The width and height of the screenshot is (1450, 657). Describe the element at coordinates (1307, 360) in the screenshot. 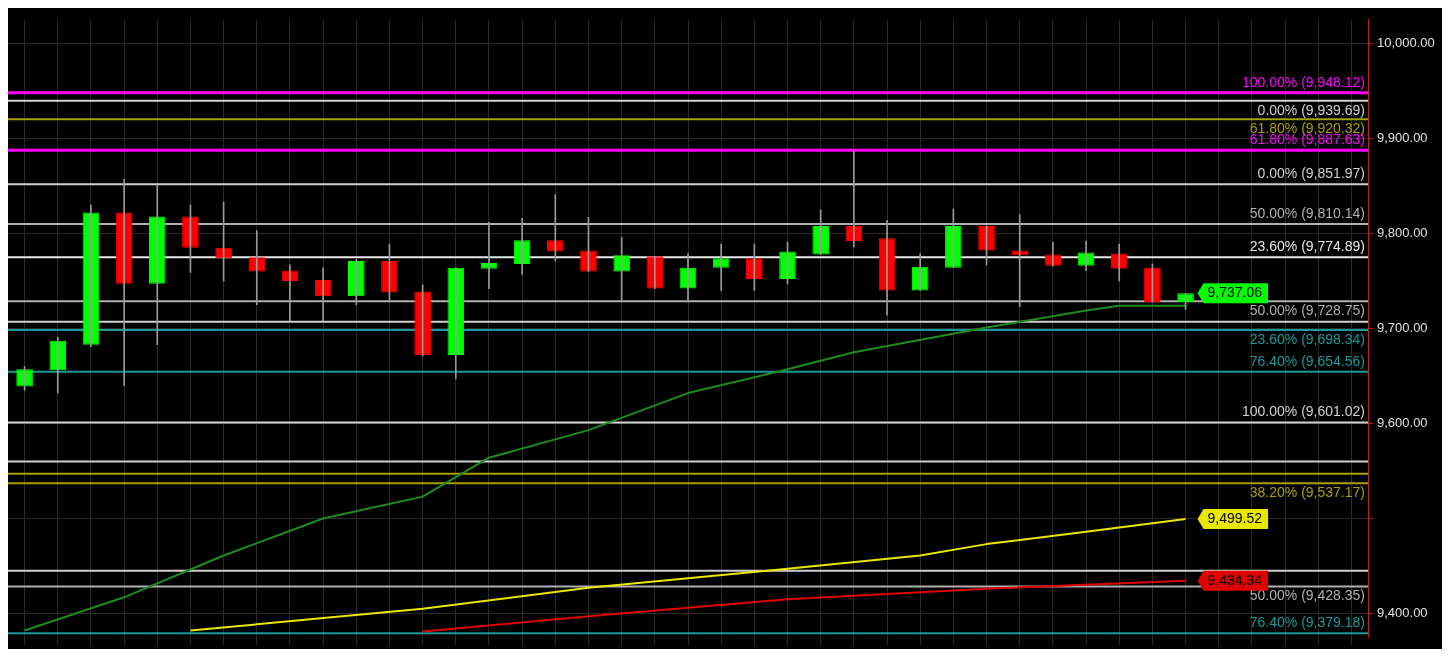

I see `ref-line-label: 76.40% (9,654.56)` at that location.